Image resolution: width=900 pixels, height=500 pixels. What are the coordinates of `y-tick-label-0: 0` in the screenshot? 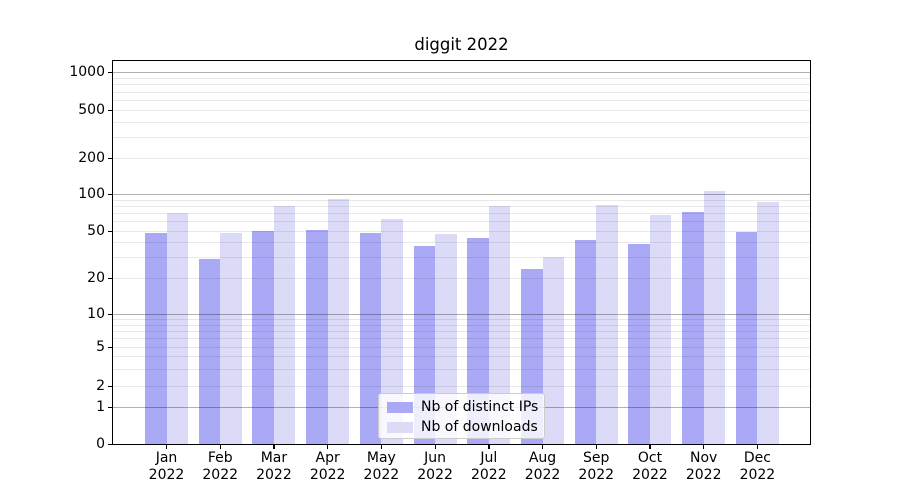 It's located at (100, 444).